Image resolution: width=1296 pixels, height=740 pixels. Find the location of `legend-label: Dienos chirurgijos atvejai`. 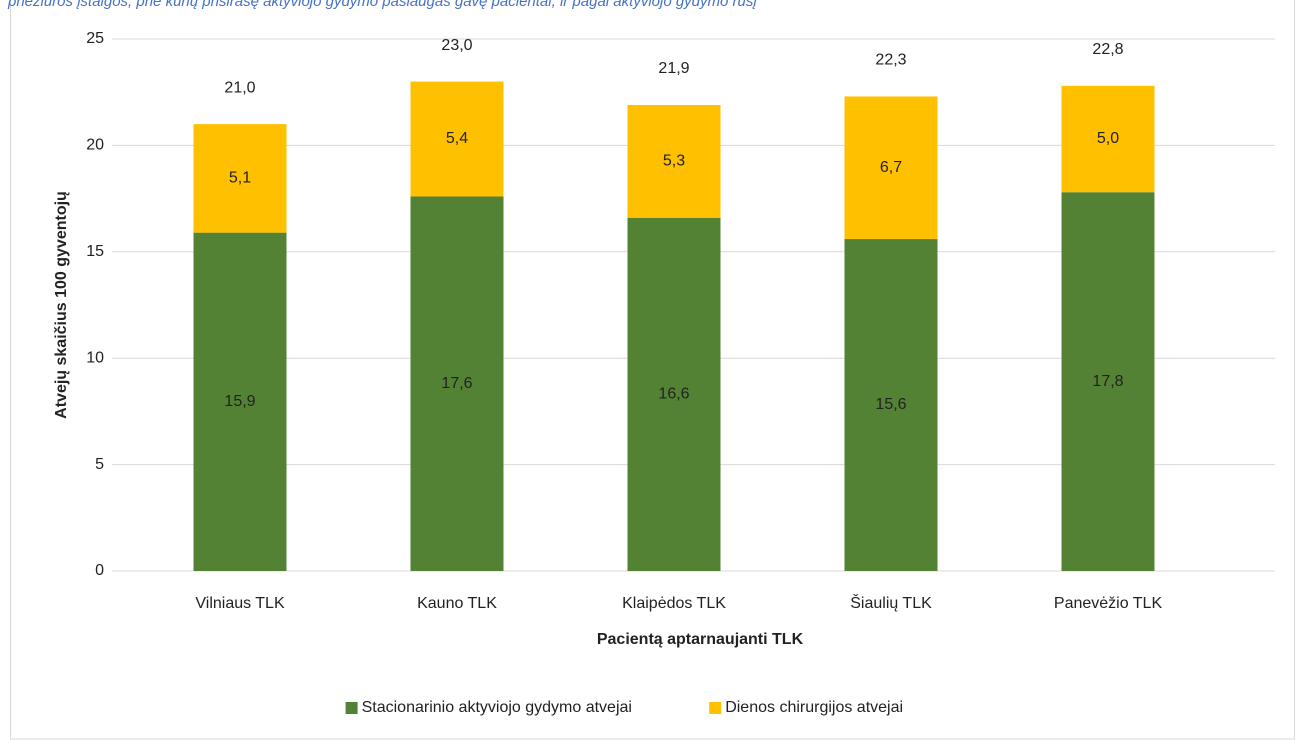

legend-label: Dienos chirurgijos atvejai is located at coordinates (814, 707).